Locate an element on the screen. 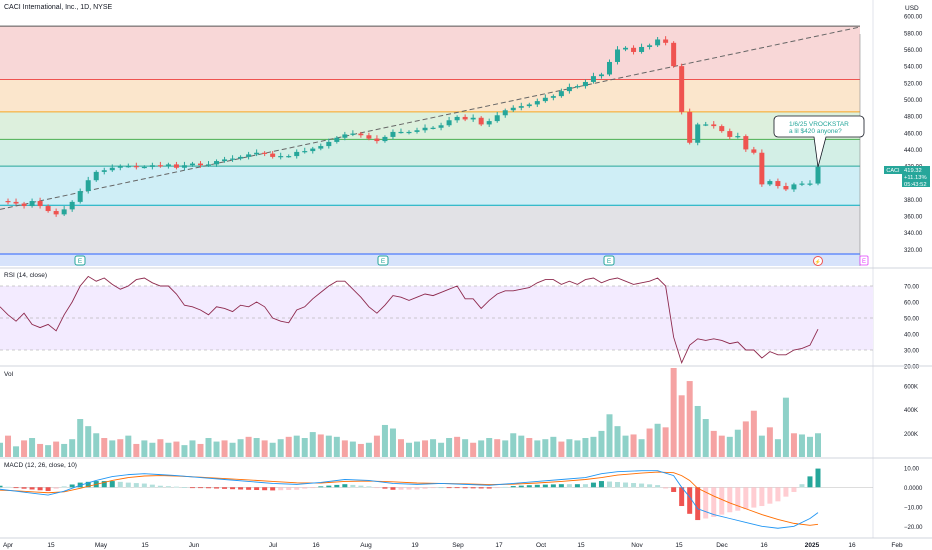 The height and width of the screenshot is (550, 932). time-tick-label: Nov is located at coordinates (637, 545).